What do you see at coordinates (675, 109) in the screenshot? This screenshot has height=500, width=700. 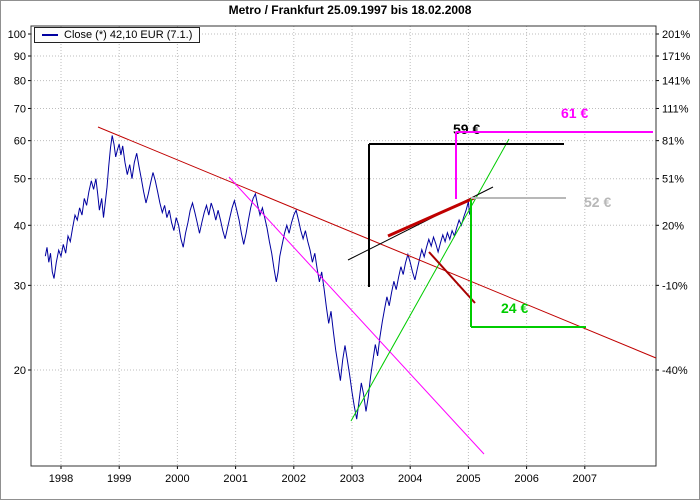 I see `y-axis-right-tick-label: 111%` at bounding box center [675, 109].